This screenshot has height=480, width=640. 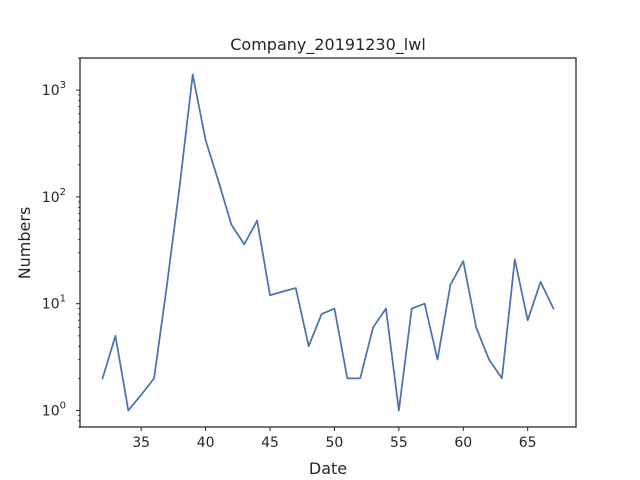 I want to click on y-axis: 10⁰ 10¹ 10² 10³, so click(x=61, y=242).